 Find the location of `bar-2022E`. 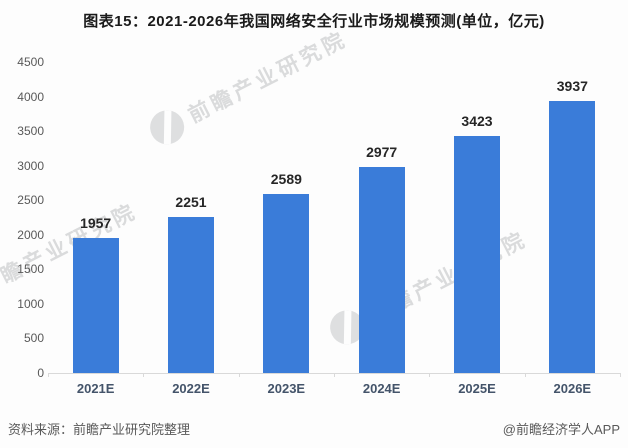

bar-2022E is located at coordinates (191, 295).